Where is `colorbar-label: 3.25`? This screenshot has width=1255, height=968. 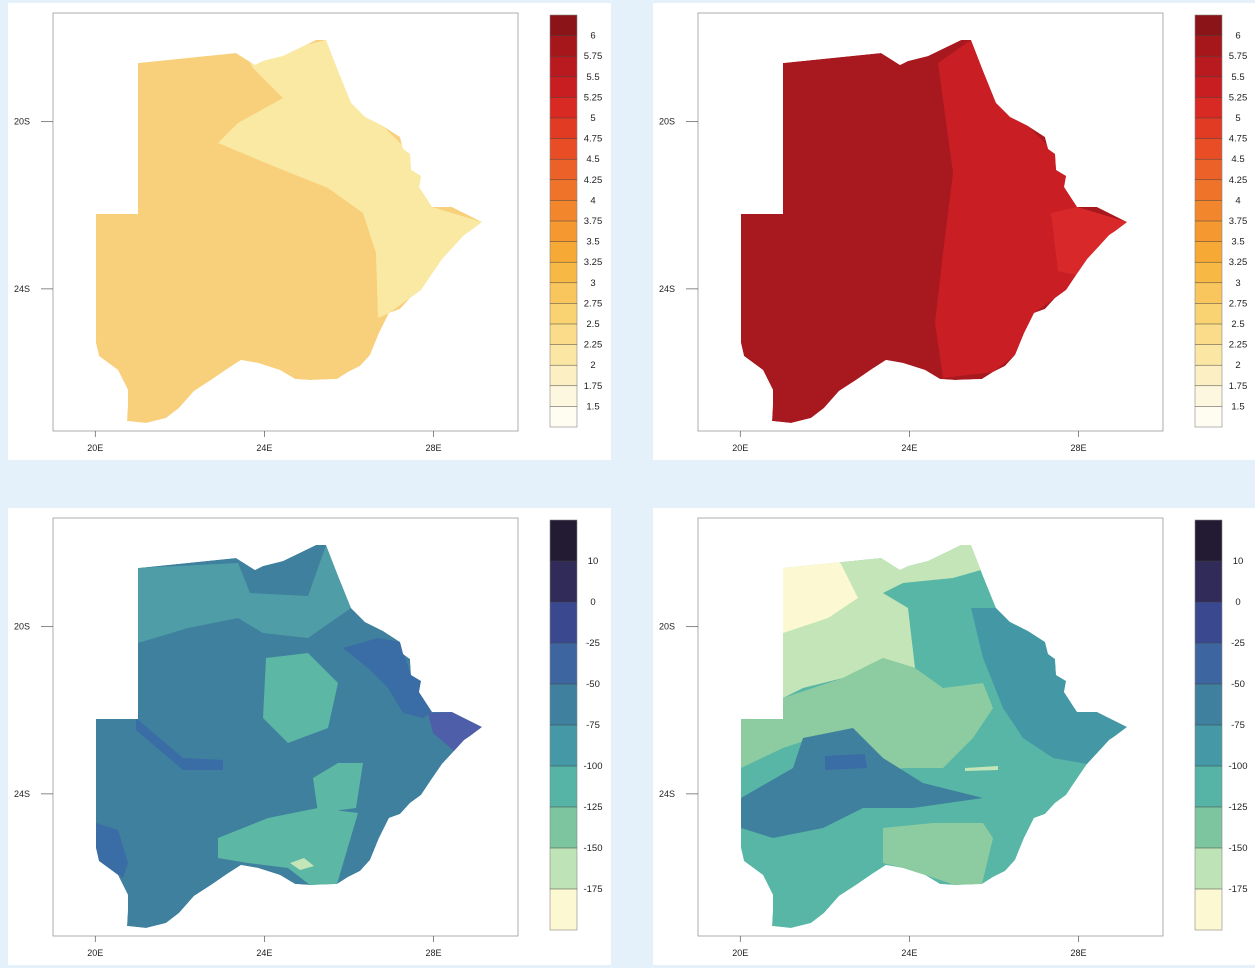 colorbar-label: 3.25 is located at coordinates (1238, 262).